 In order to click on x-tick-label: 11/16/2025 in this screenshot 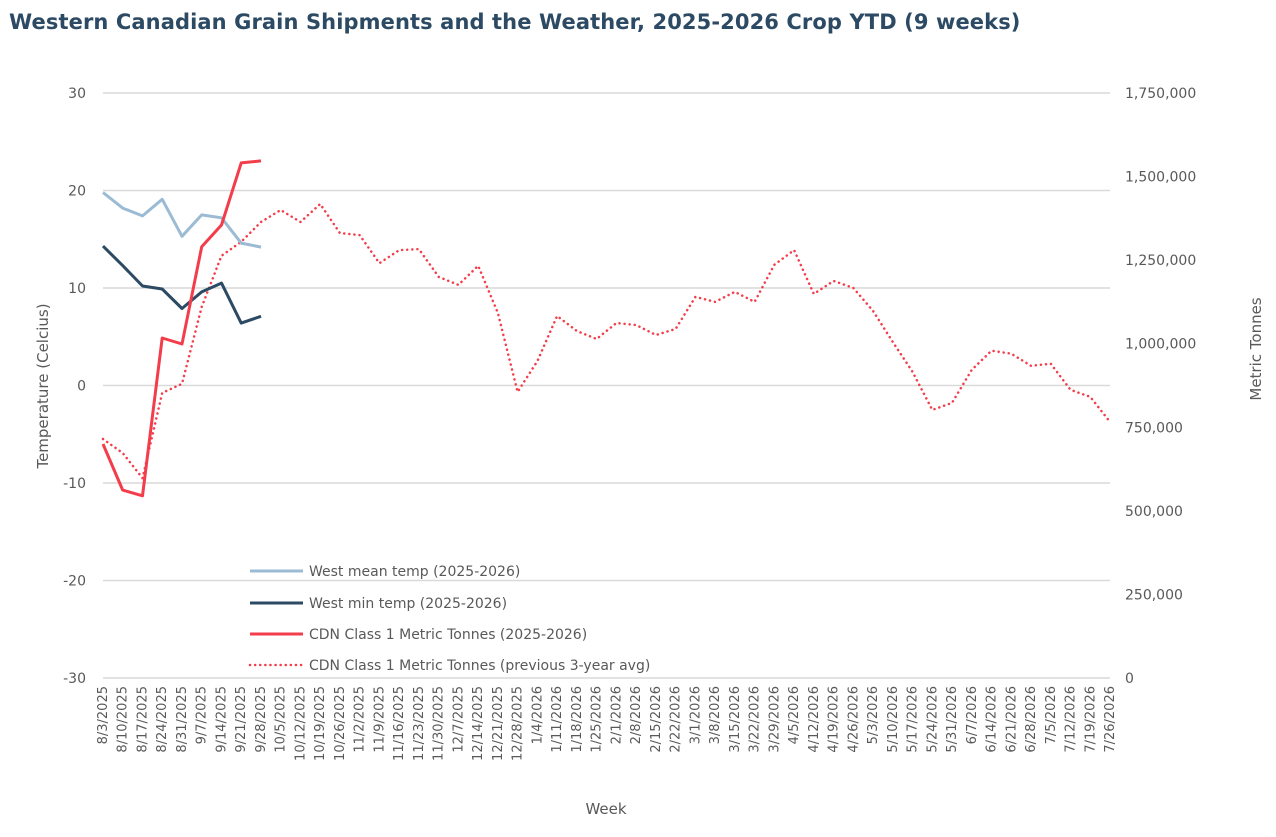, I will do `click(399, 723)`.